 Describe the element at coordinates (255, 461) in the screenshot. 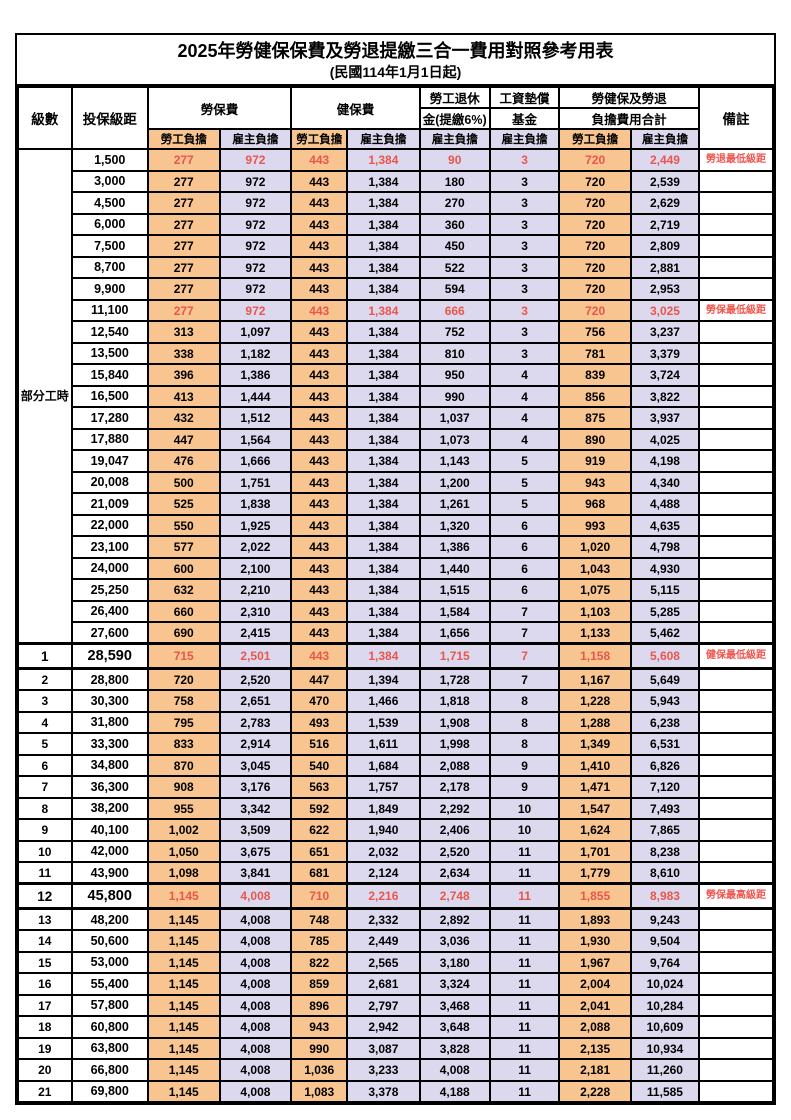

I see `labor-employer-cell: 1,666` at that location.